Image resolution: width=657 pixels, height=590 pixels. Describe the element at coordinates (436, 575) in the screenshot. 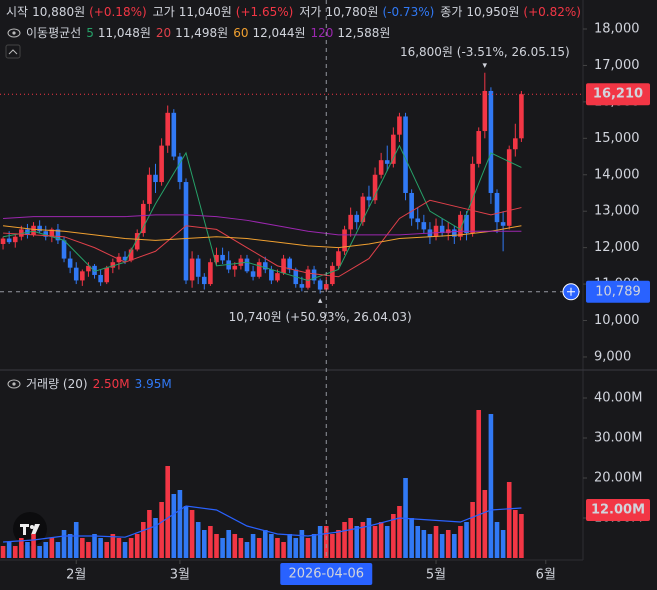

I see `x-tick-label: 5월` at that location.